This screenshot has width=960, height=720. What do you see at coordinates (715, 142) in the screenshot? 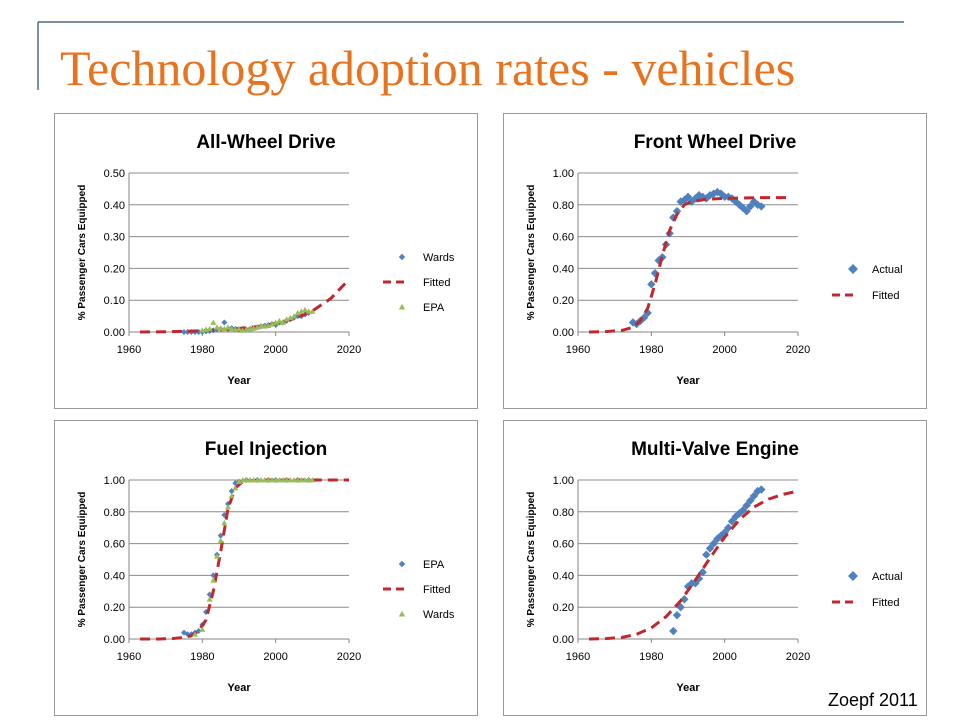
I see `chart-title: Front Wheel Drive` at bounding box center [715, 142].